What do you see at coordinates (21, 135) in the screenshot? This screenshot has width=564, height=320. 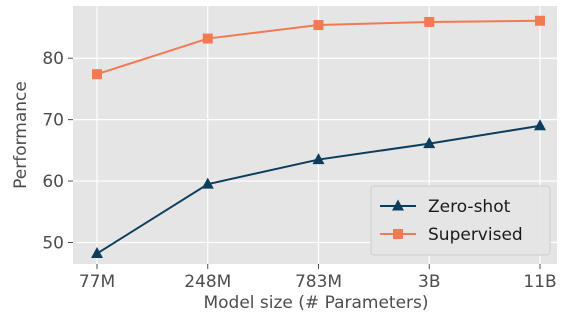 I see `y-axis-label: Performance` at bounding box center [21, 135].